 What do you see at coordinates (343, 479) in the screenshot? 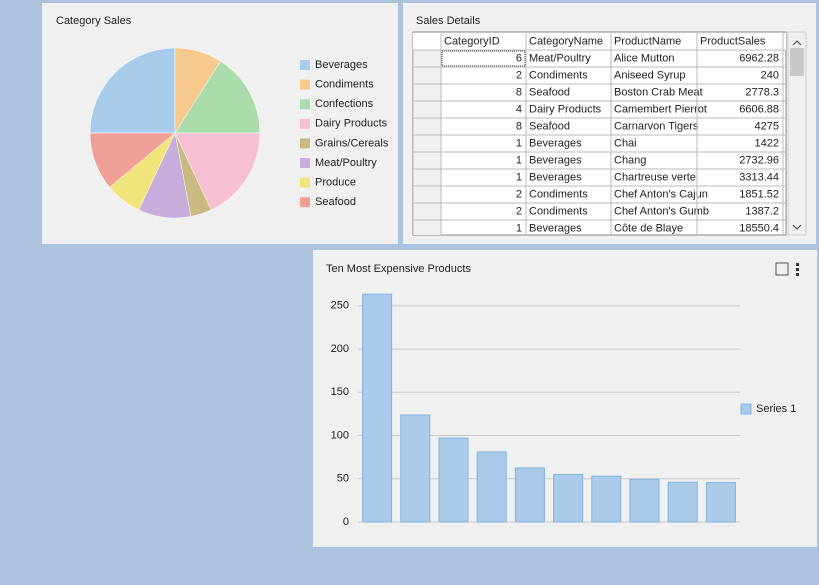
I see `y-tick-label: 50` at bounding box center [343, 479].